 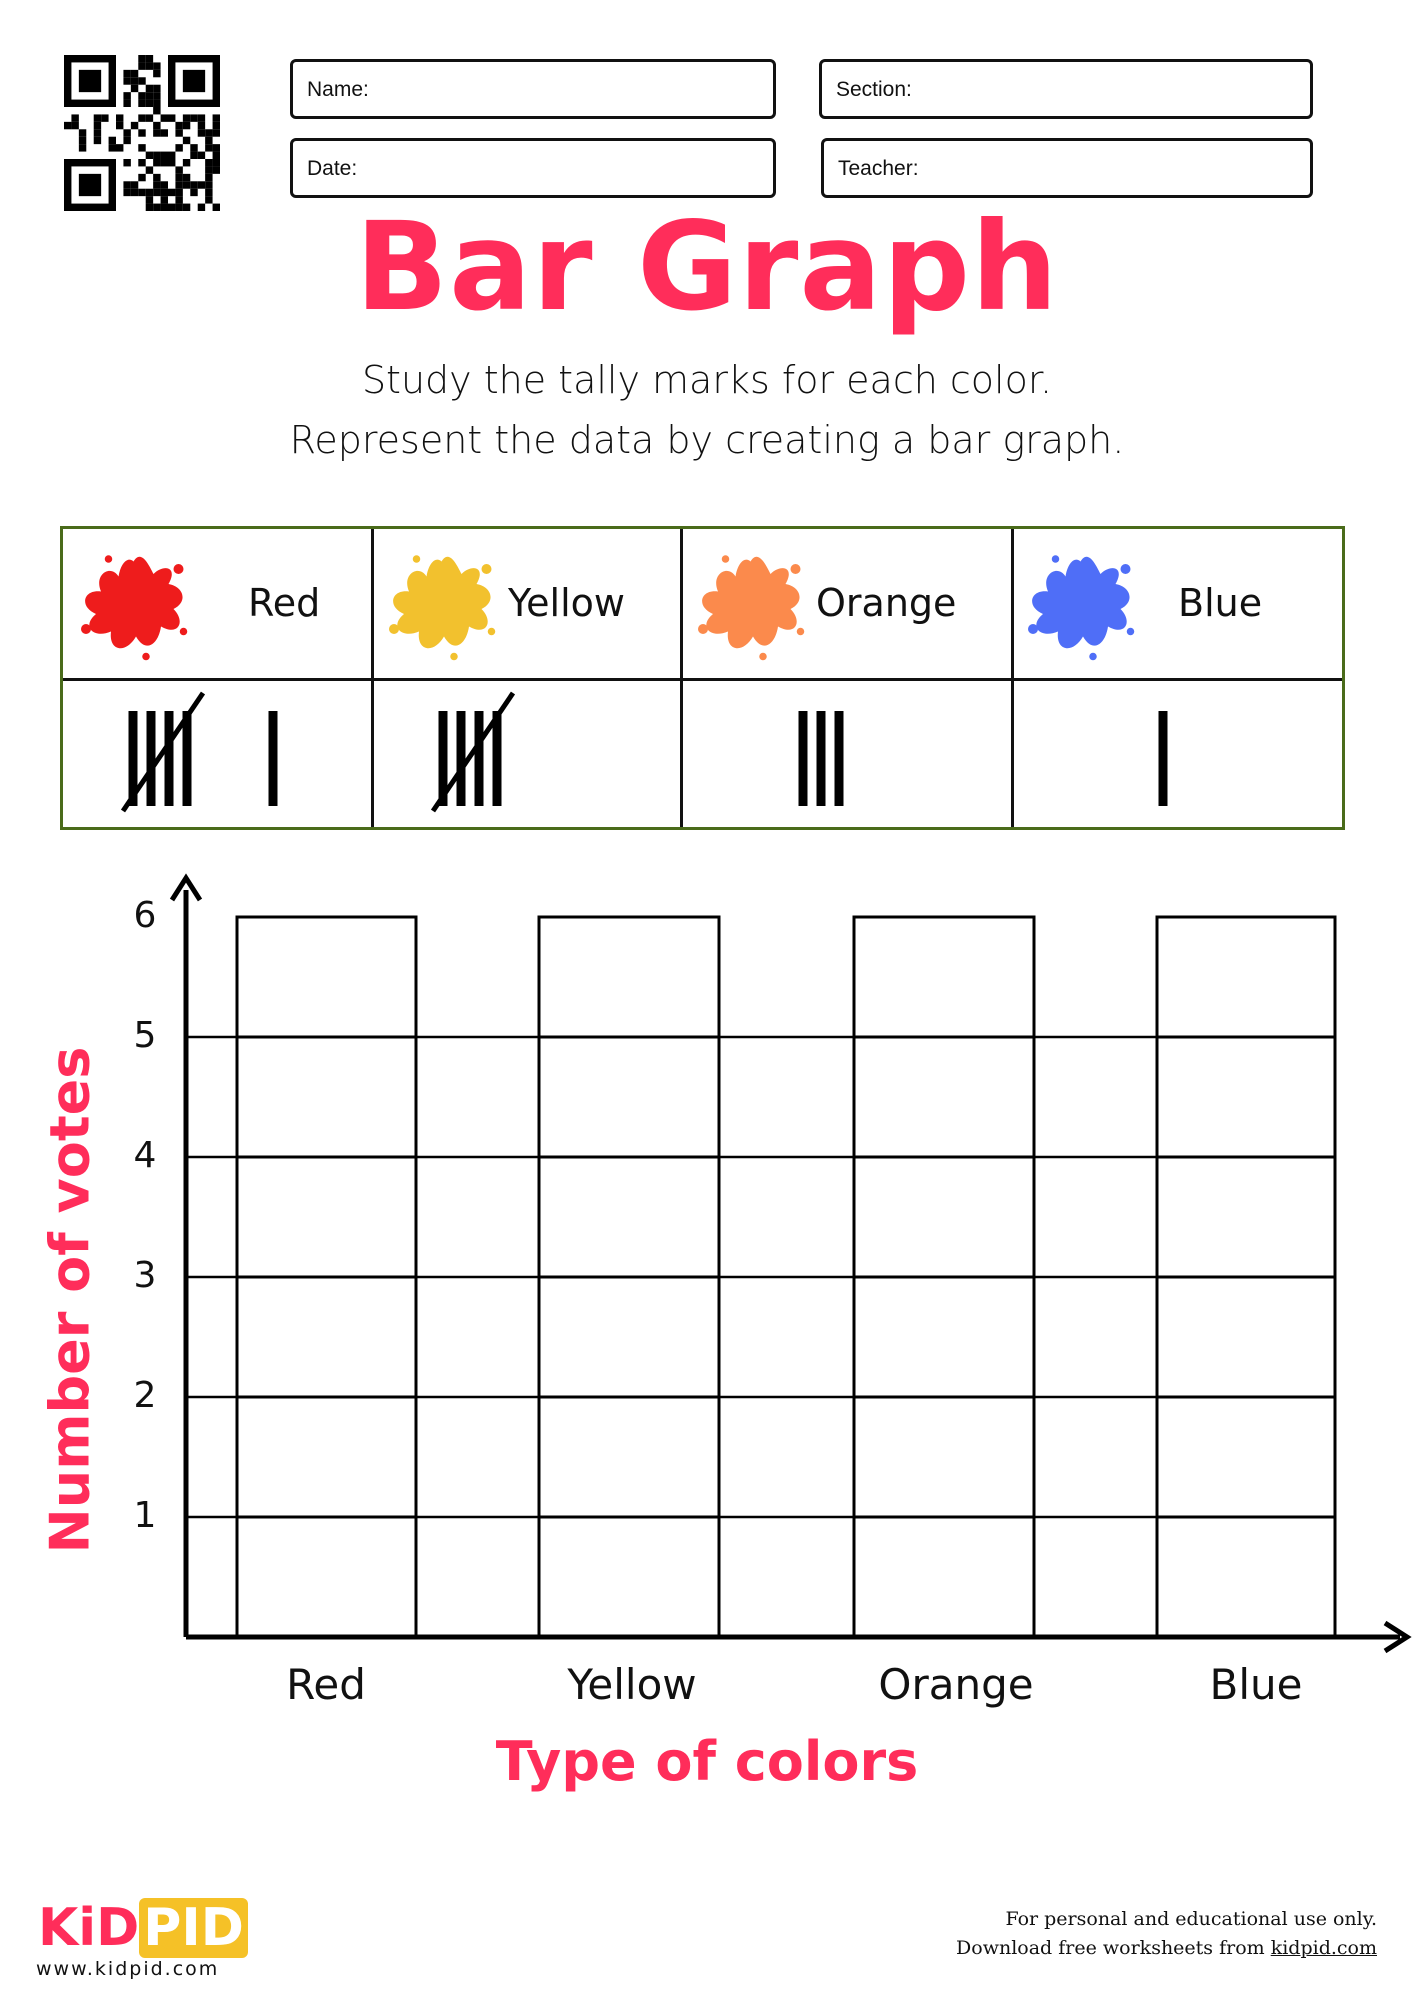 What do you see at coordinates (533, 168) in the screenshot?
I see `date-field: Date:` at bounding box center [533, 168].